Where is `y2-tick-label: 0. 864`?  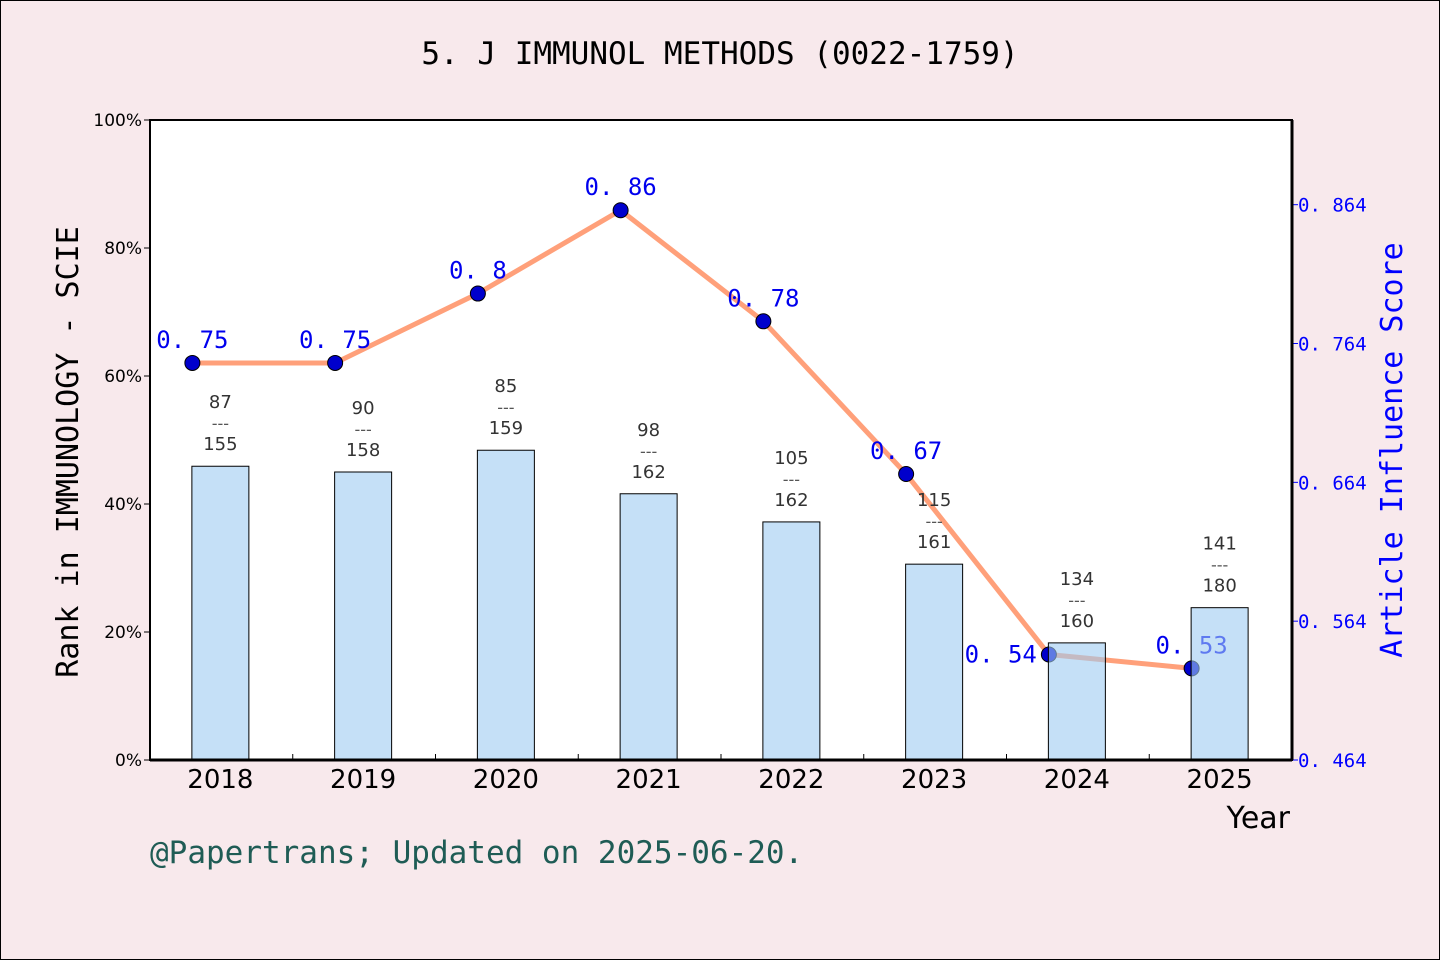
y2-tick-label: 0. 864 is located at coordinates (1332, 206).